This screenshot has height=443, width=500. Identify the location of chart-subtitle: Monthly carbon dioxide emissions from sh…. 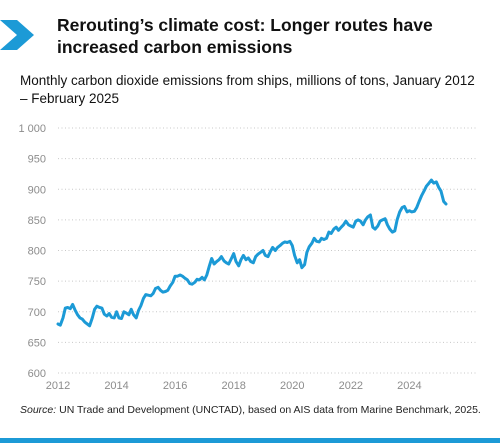
(247, 89).